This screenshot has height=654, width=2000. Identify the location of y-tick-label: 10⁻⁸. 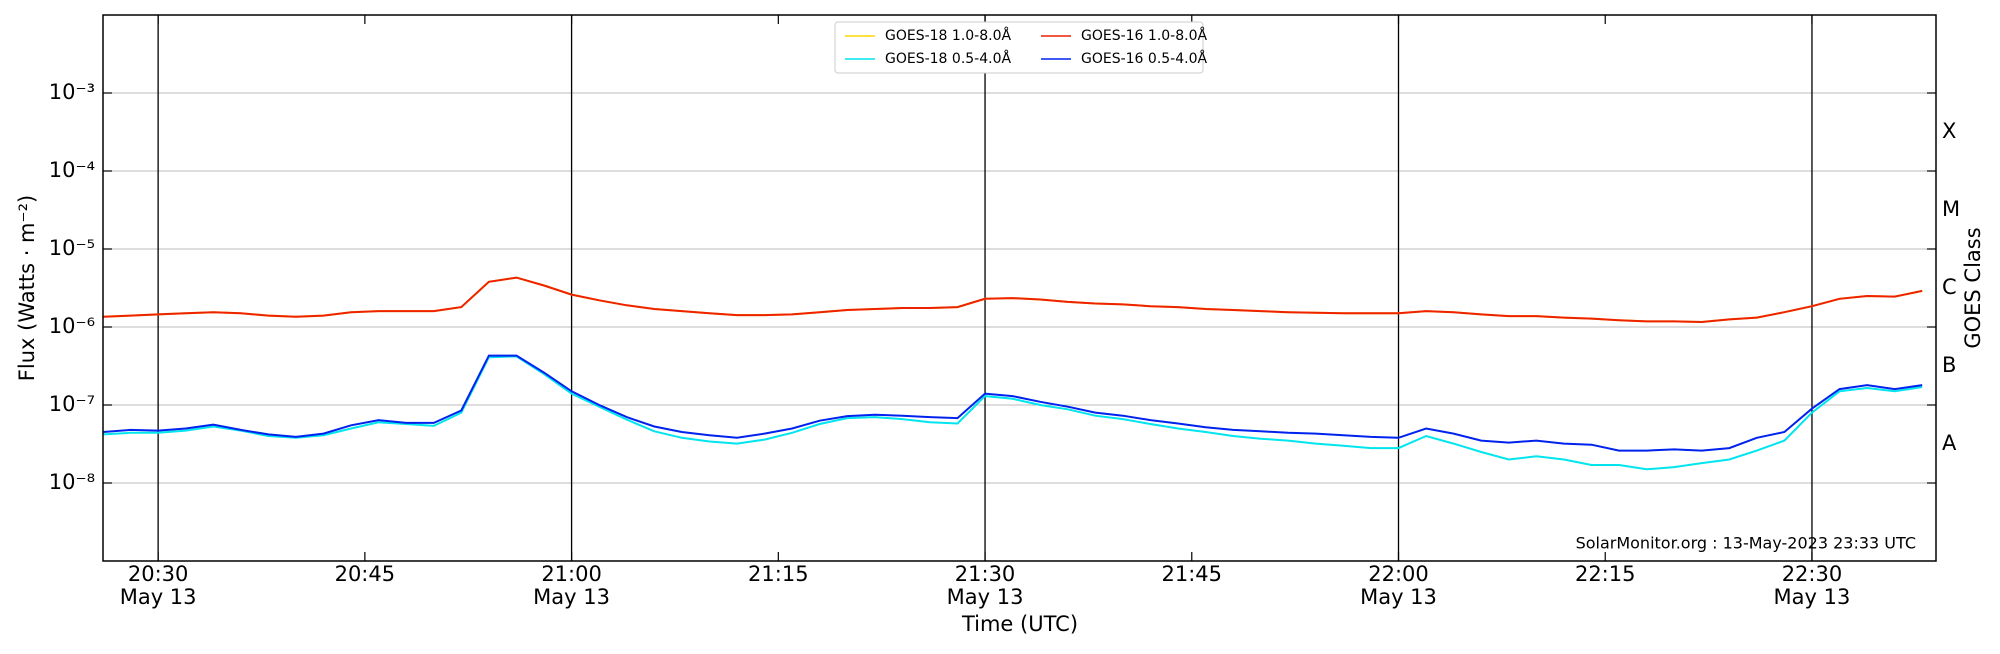
(72, 482).